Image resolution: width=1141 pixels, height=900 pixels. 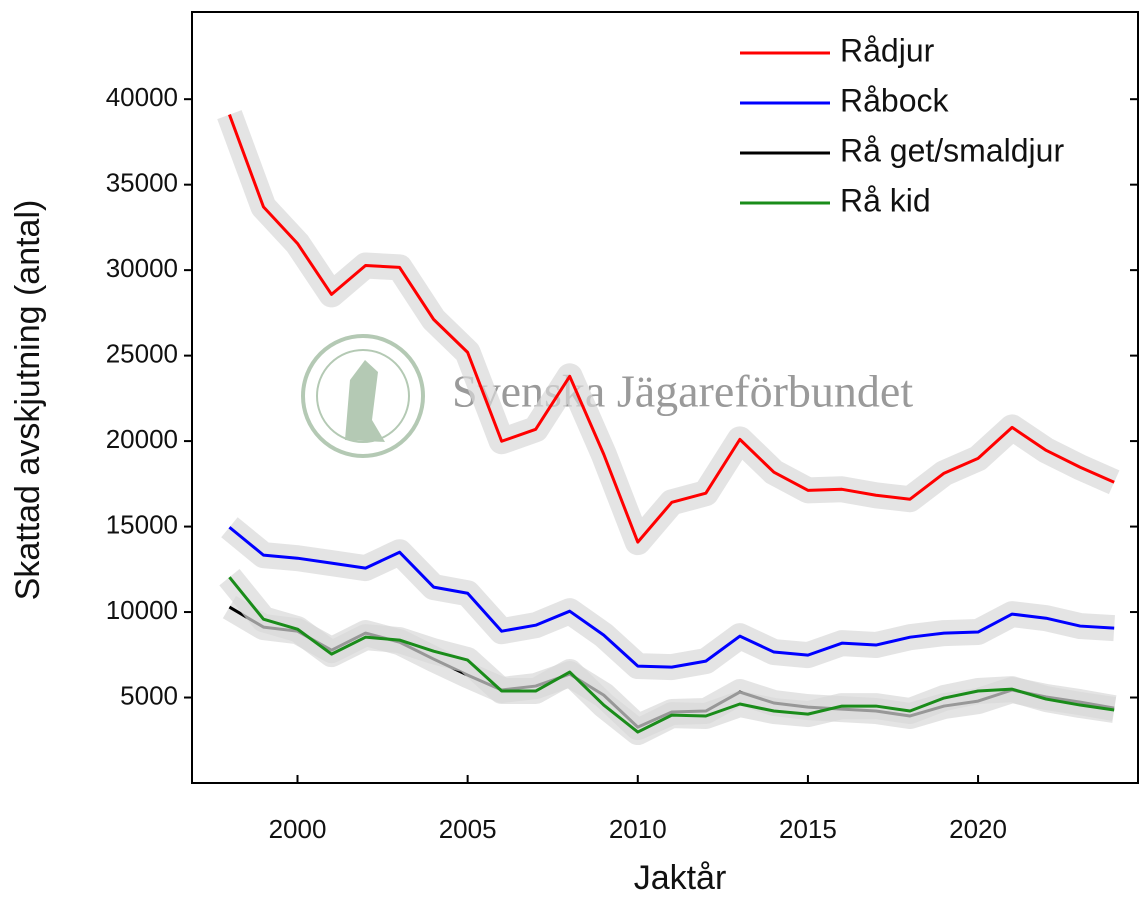 I want to click on y-tick-label: 30000, so click(x=142, y=268).